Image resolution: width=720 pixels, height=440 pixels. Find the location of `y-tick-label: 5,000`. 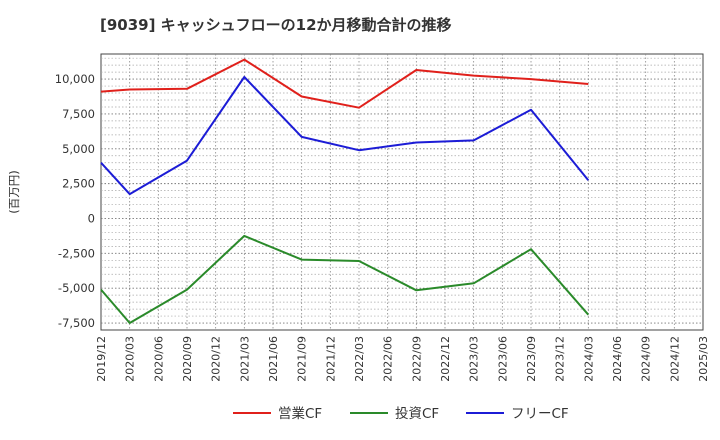

y-tick-label: 5,000 is located at coordinates (78, 149).